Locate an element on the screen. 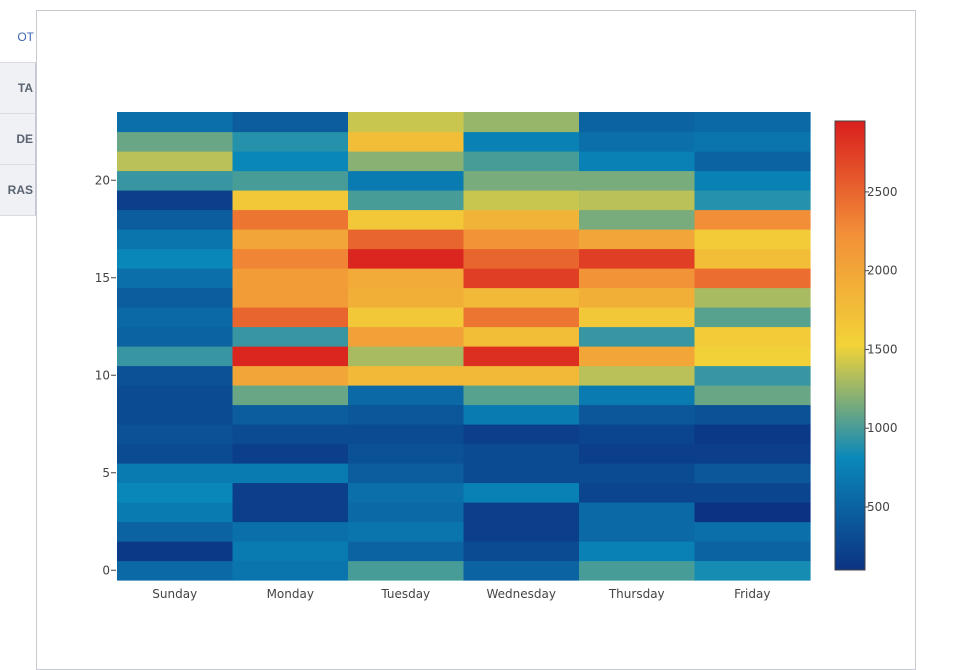 The width and height of the screenshot is (968, 670). tab-code: DE is located at coordinates (18, 139).